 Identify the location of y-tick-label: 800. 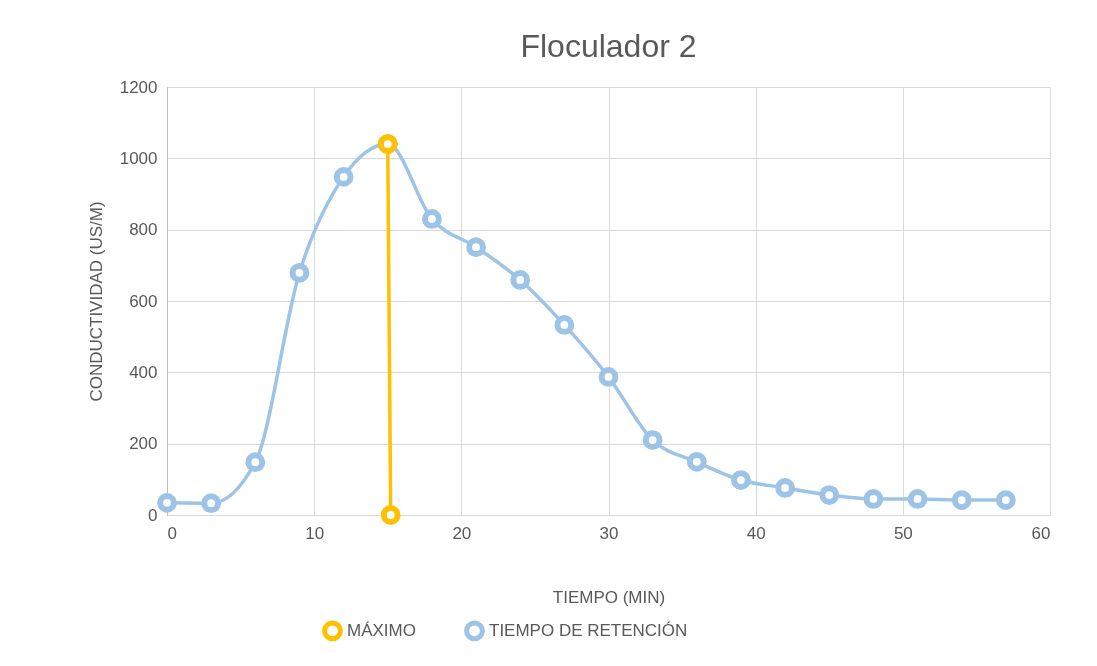
(143, 230).